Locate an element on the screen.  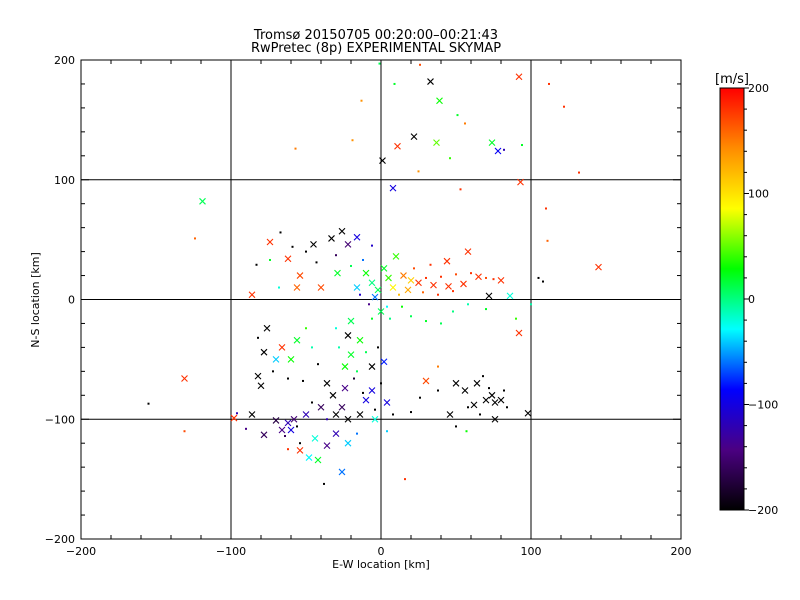
x-tick-labels: −200 −100 0 100 200 is located at coordinates (379, 551).